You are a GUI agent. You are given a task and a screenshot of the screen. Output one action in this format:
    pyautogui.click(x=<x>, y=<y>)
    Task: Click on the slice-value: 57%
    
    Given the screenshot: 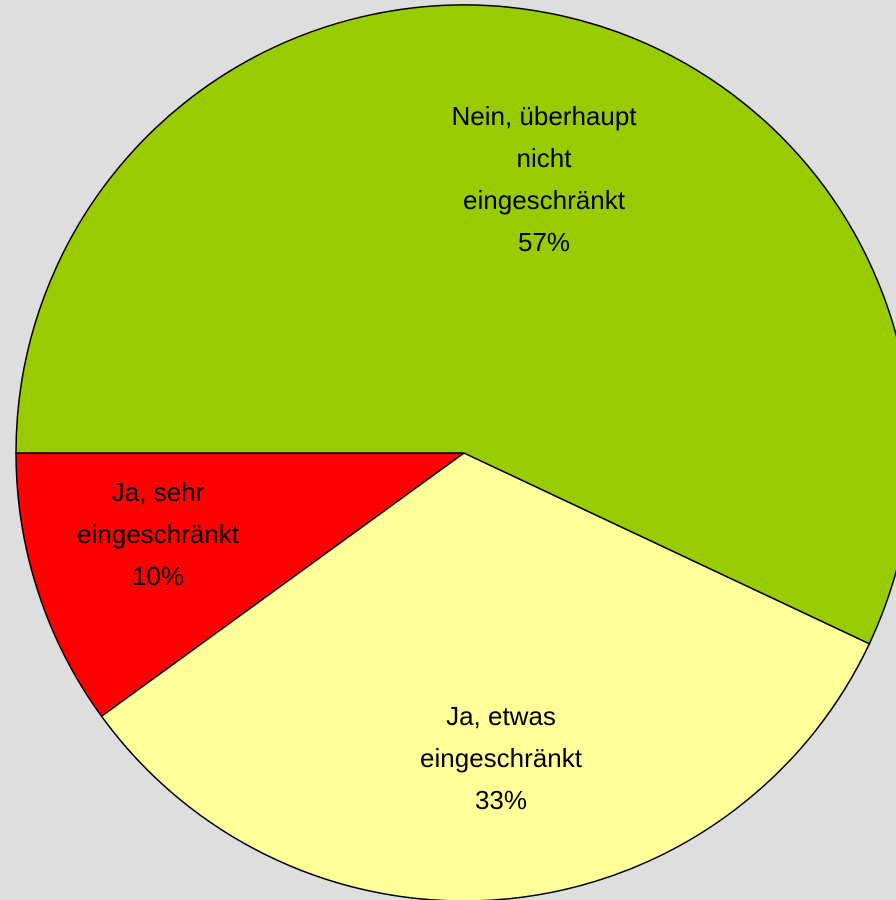 What is the action you would take?
    pyautogui.click(x=544, y=242)
    